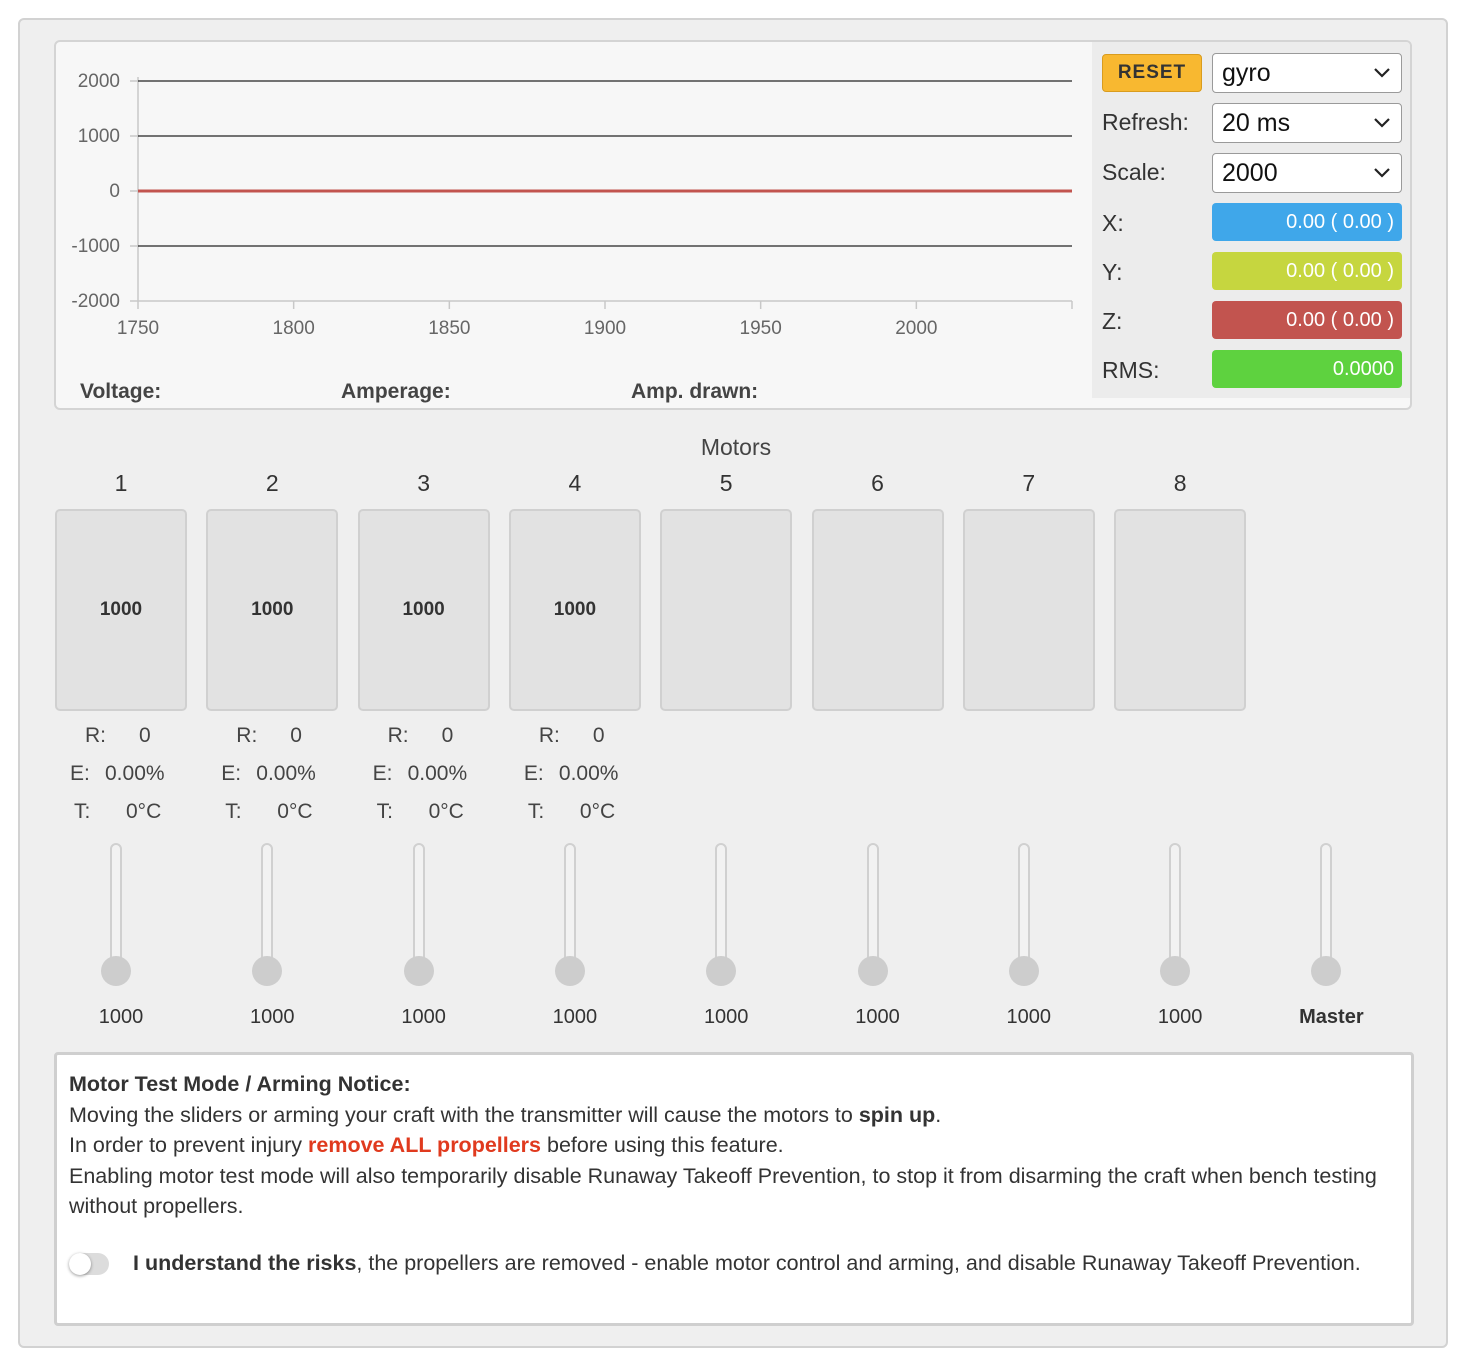 The image size is (1472, 1368). Describe the element at coordinates (99, 136) in the screenshot. I see `y-tick-label: 1000` at that location.